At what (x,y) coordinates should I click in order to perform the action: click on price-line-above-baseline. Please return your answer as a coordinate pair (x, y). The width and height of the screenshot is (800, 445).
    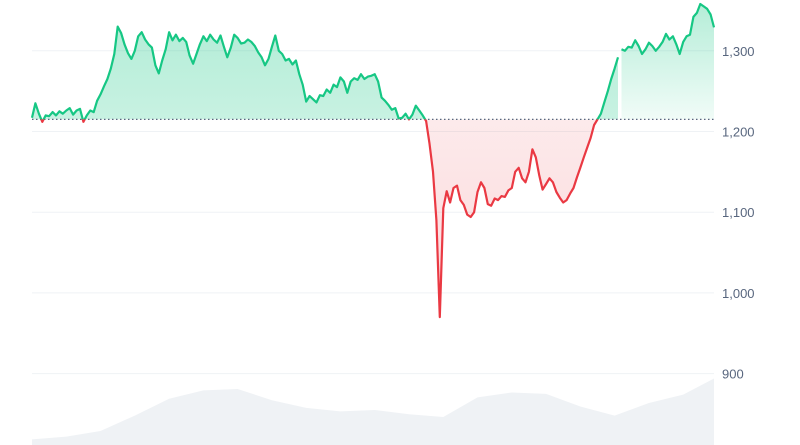
    Looking at the image, I should click on (668, 29).